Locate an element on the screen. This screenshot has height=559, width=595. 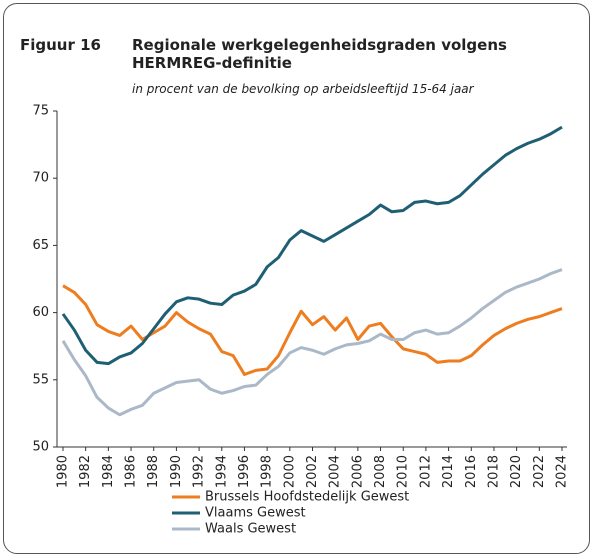
legend-label: Waals Gewest is located at coordinates (250, 529).